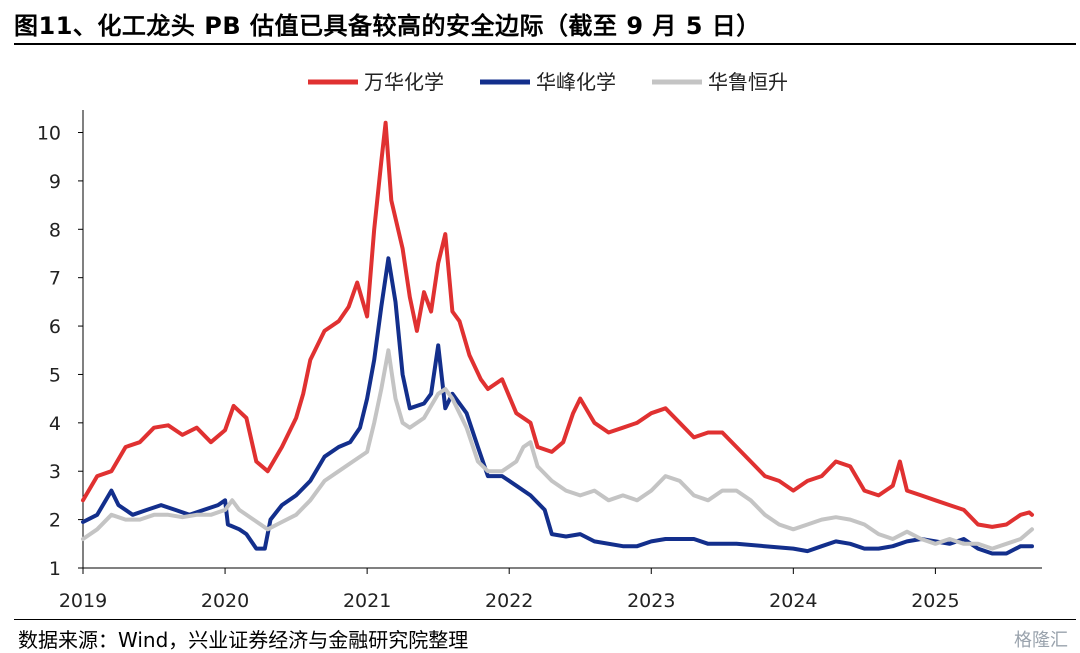 This screenshot has width=1080, height=653. I want to click on y-tick-label: 7, so click(55, 279).